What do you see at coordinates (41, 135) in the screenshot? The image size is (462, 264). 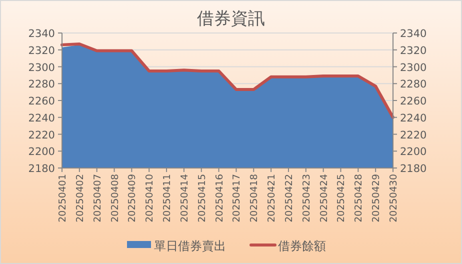 I see `y-tick-label: 2220` at bounding box center [41, 135].